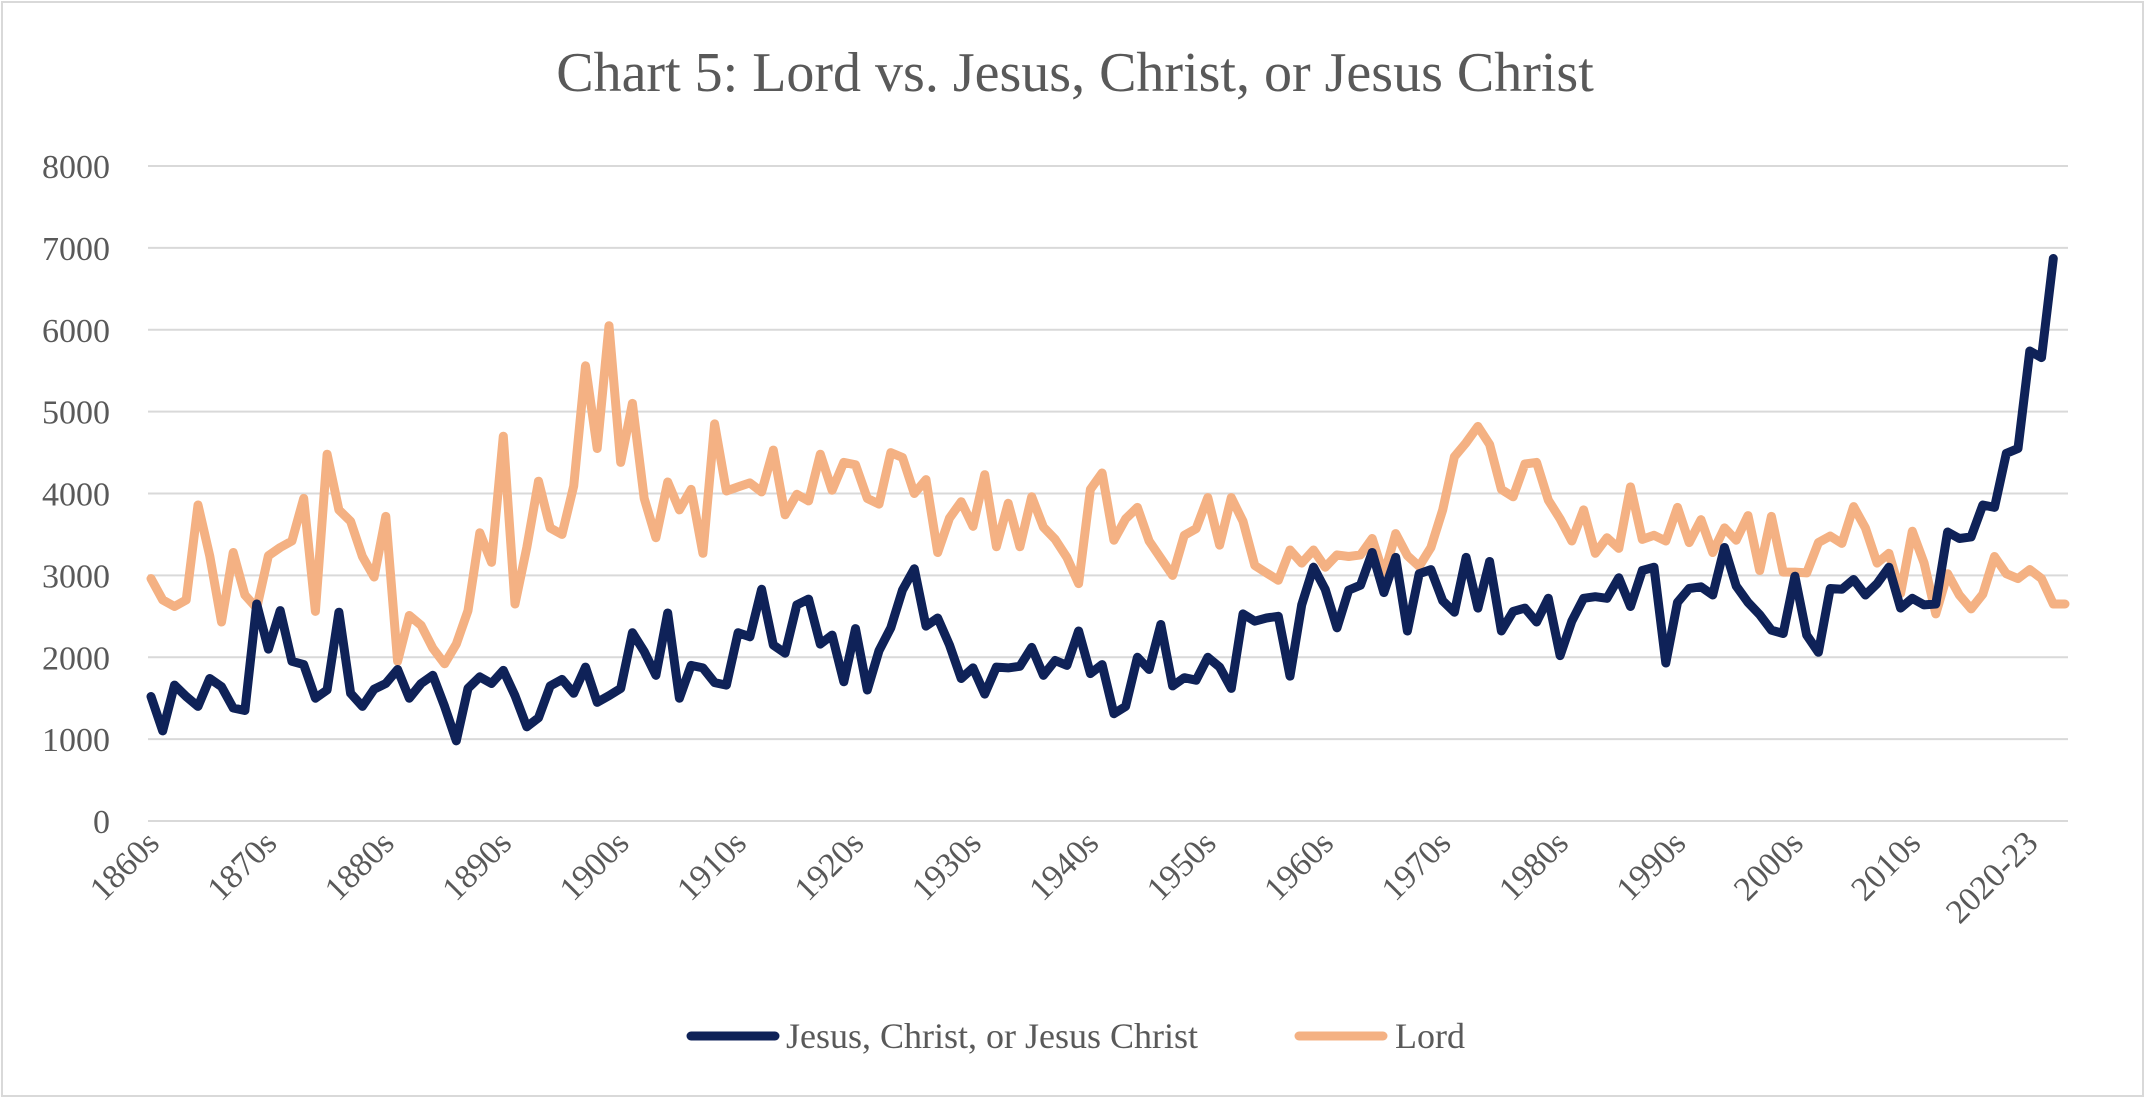 The width and height of the screenshot is (2147, 1100). I want to click on x-tick-label: 1980s, so click(1534, 866).